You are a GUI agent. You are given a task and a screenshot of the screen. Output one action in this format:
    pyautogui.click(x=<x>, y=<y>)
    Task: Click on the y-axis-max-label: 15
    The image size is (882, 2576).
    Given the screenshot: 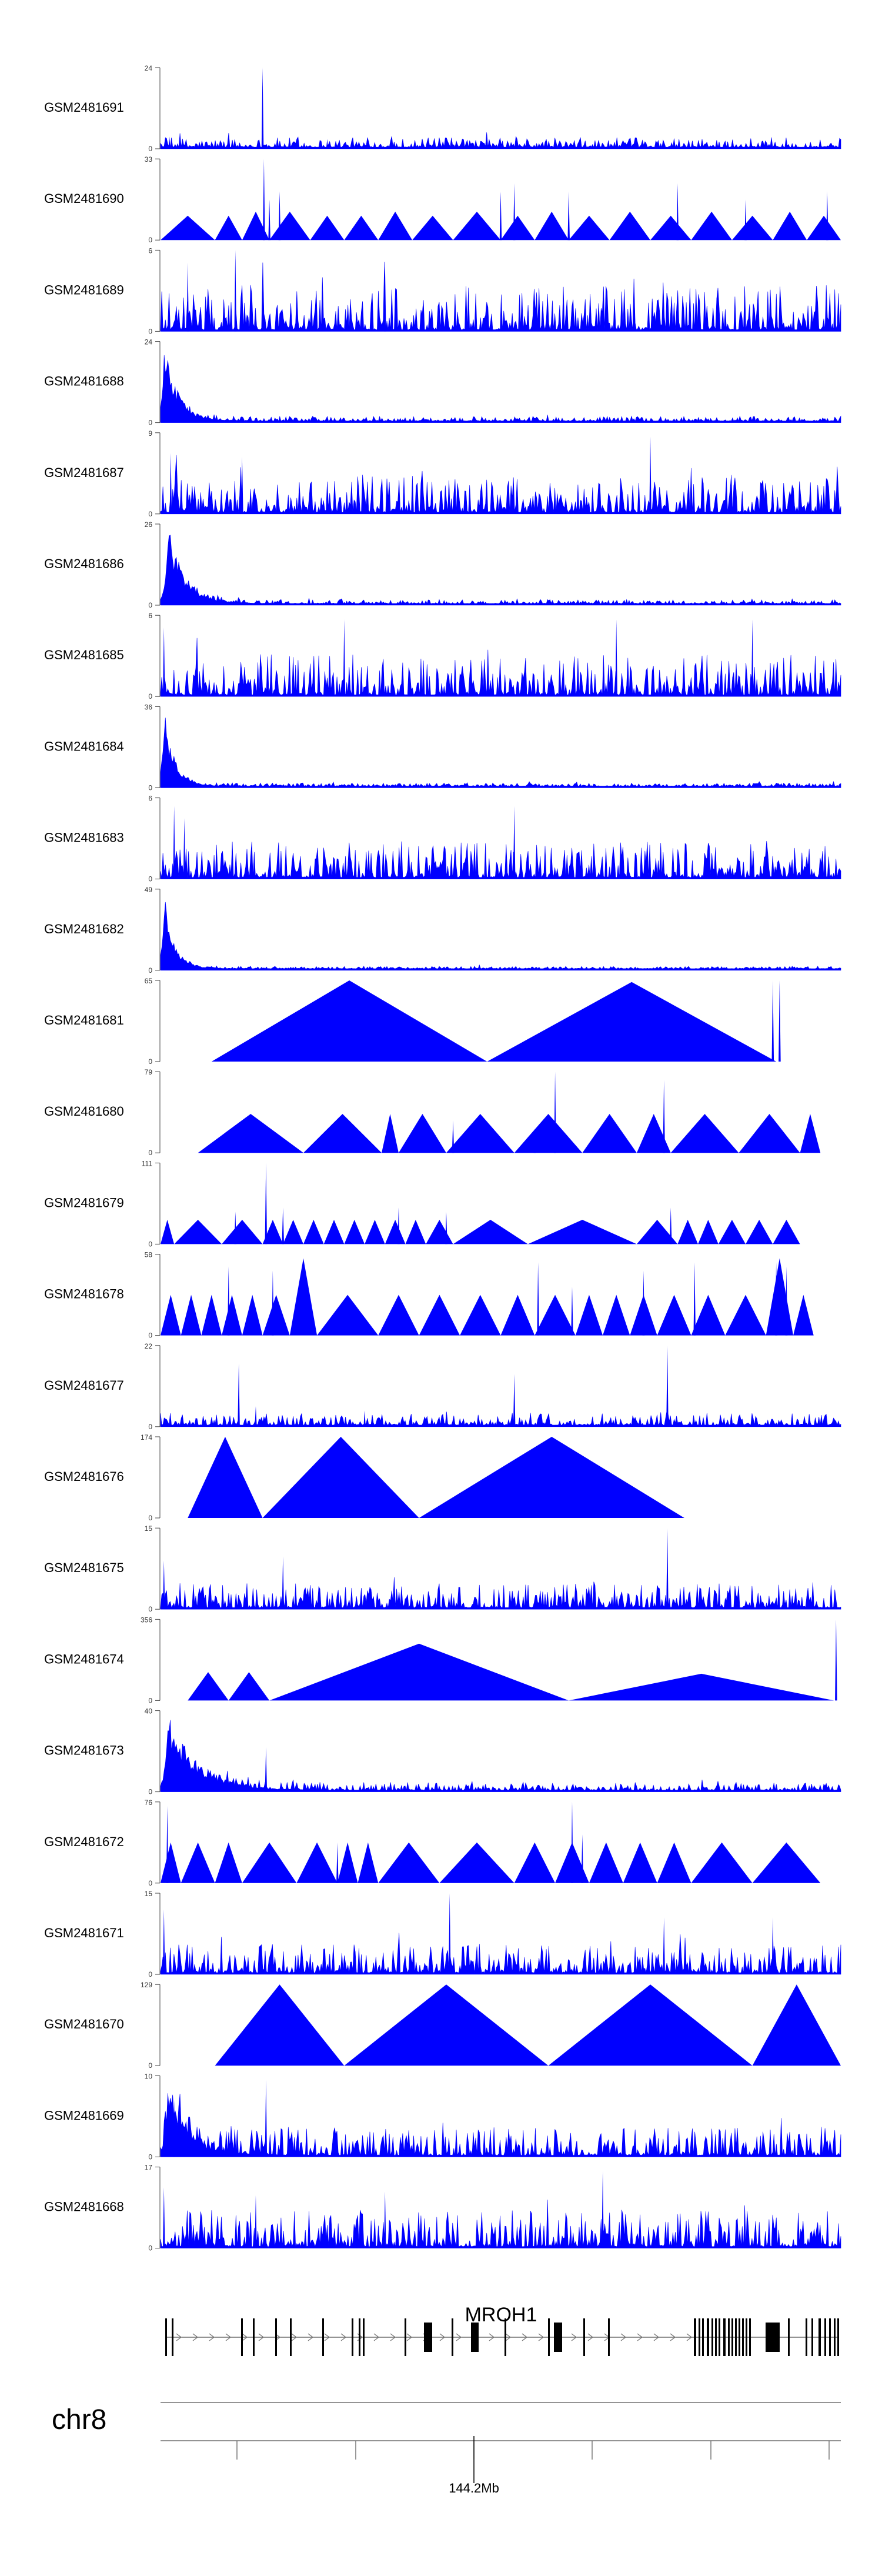 What is the action you would take?
    pyautogui.click(x=149, y=1894)
    